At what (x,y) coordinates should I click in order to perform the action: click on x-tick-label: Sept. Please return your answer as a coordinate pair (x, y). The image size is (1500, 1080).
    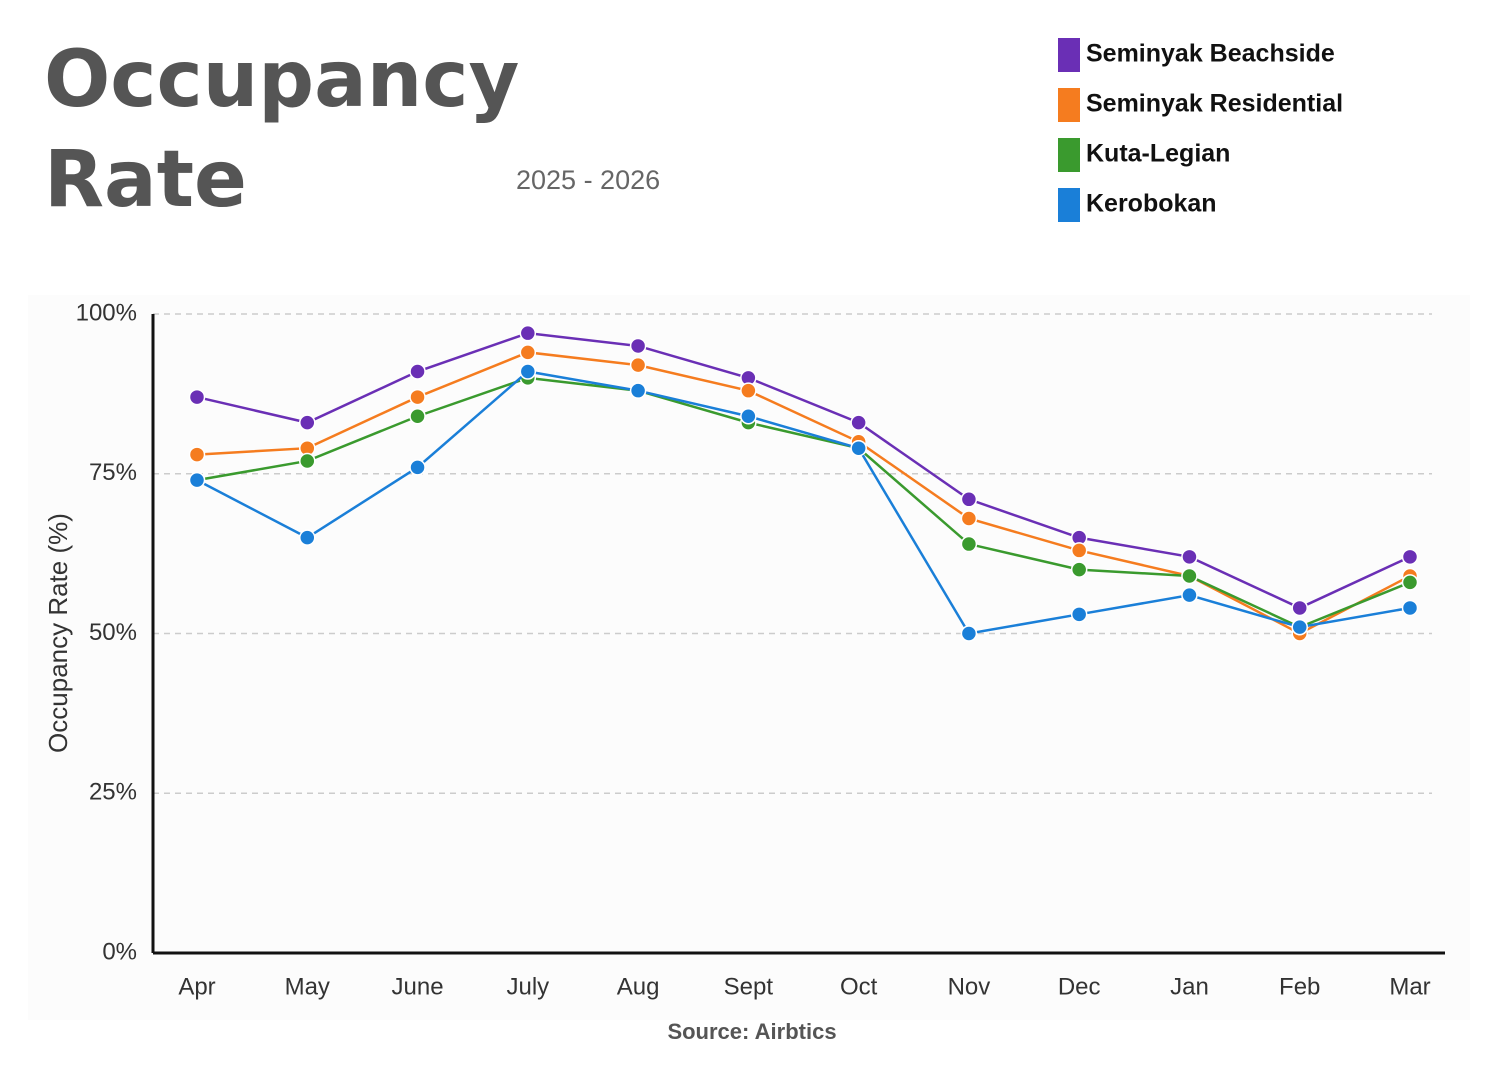
    Looking at the image, I should click on (749, 986).